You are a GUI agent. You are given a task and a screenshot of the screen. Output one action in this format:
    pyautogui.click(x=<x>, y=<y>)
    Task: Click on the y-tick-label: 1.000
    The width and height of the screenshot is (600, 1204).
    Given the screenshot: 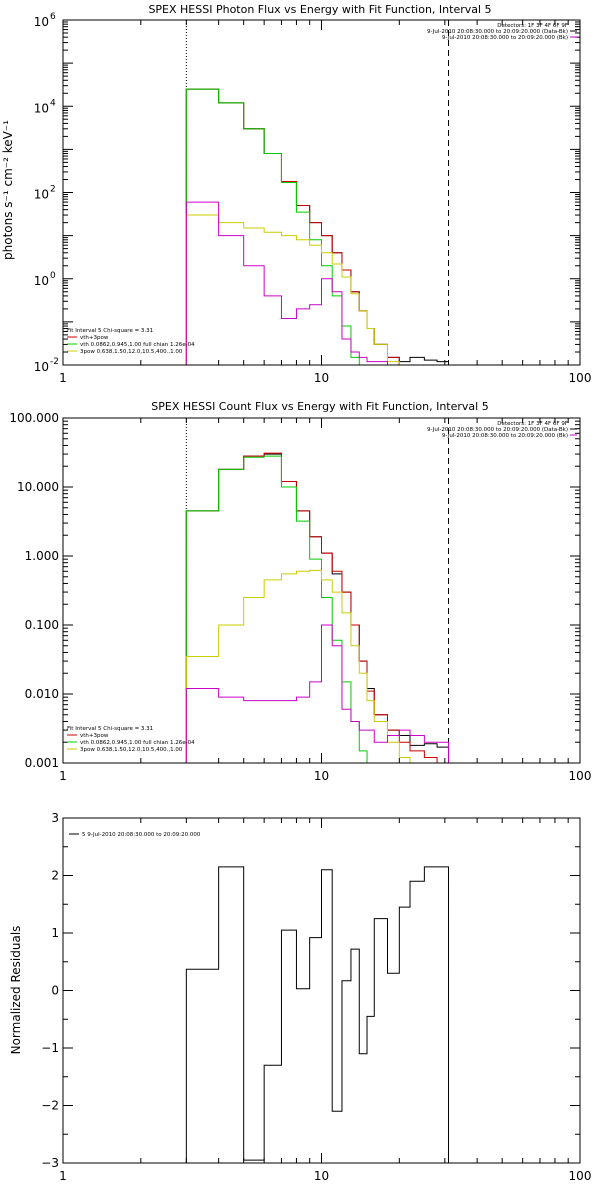 What is the action you would take?
    pyautogui.click(x=42, y=556)
    